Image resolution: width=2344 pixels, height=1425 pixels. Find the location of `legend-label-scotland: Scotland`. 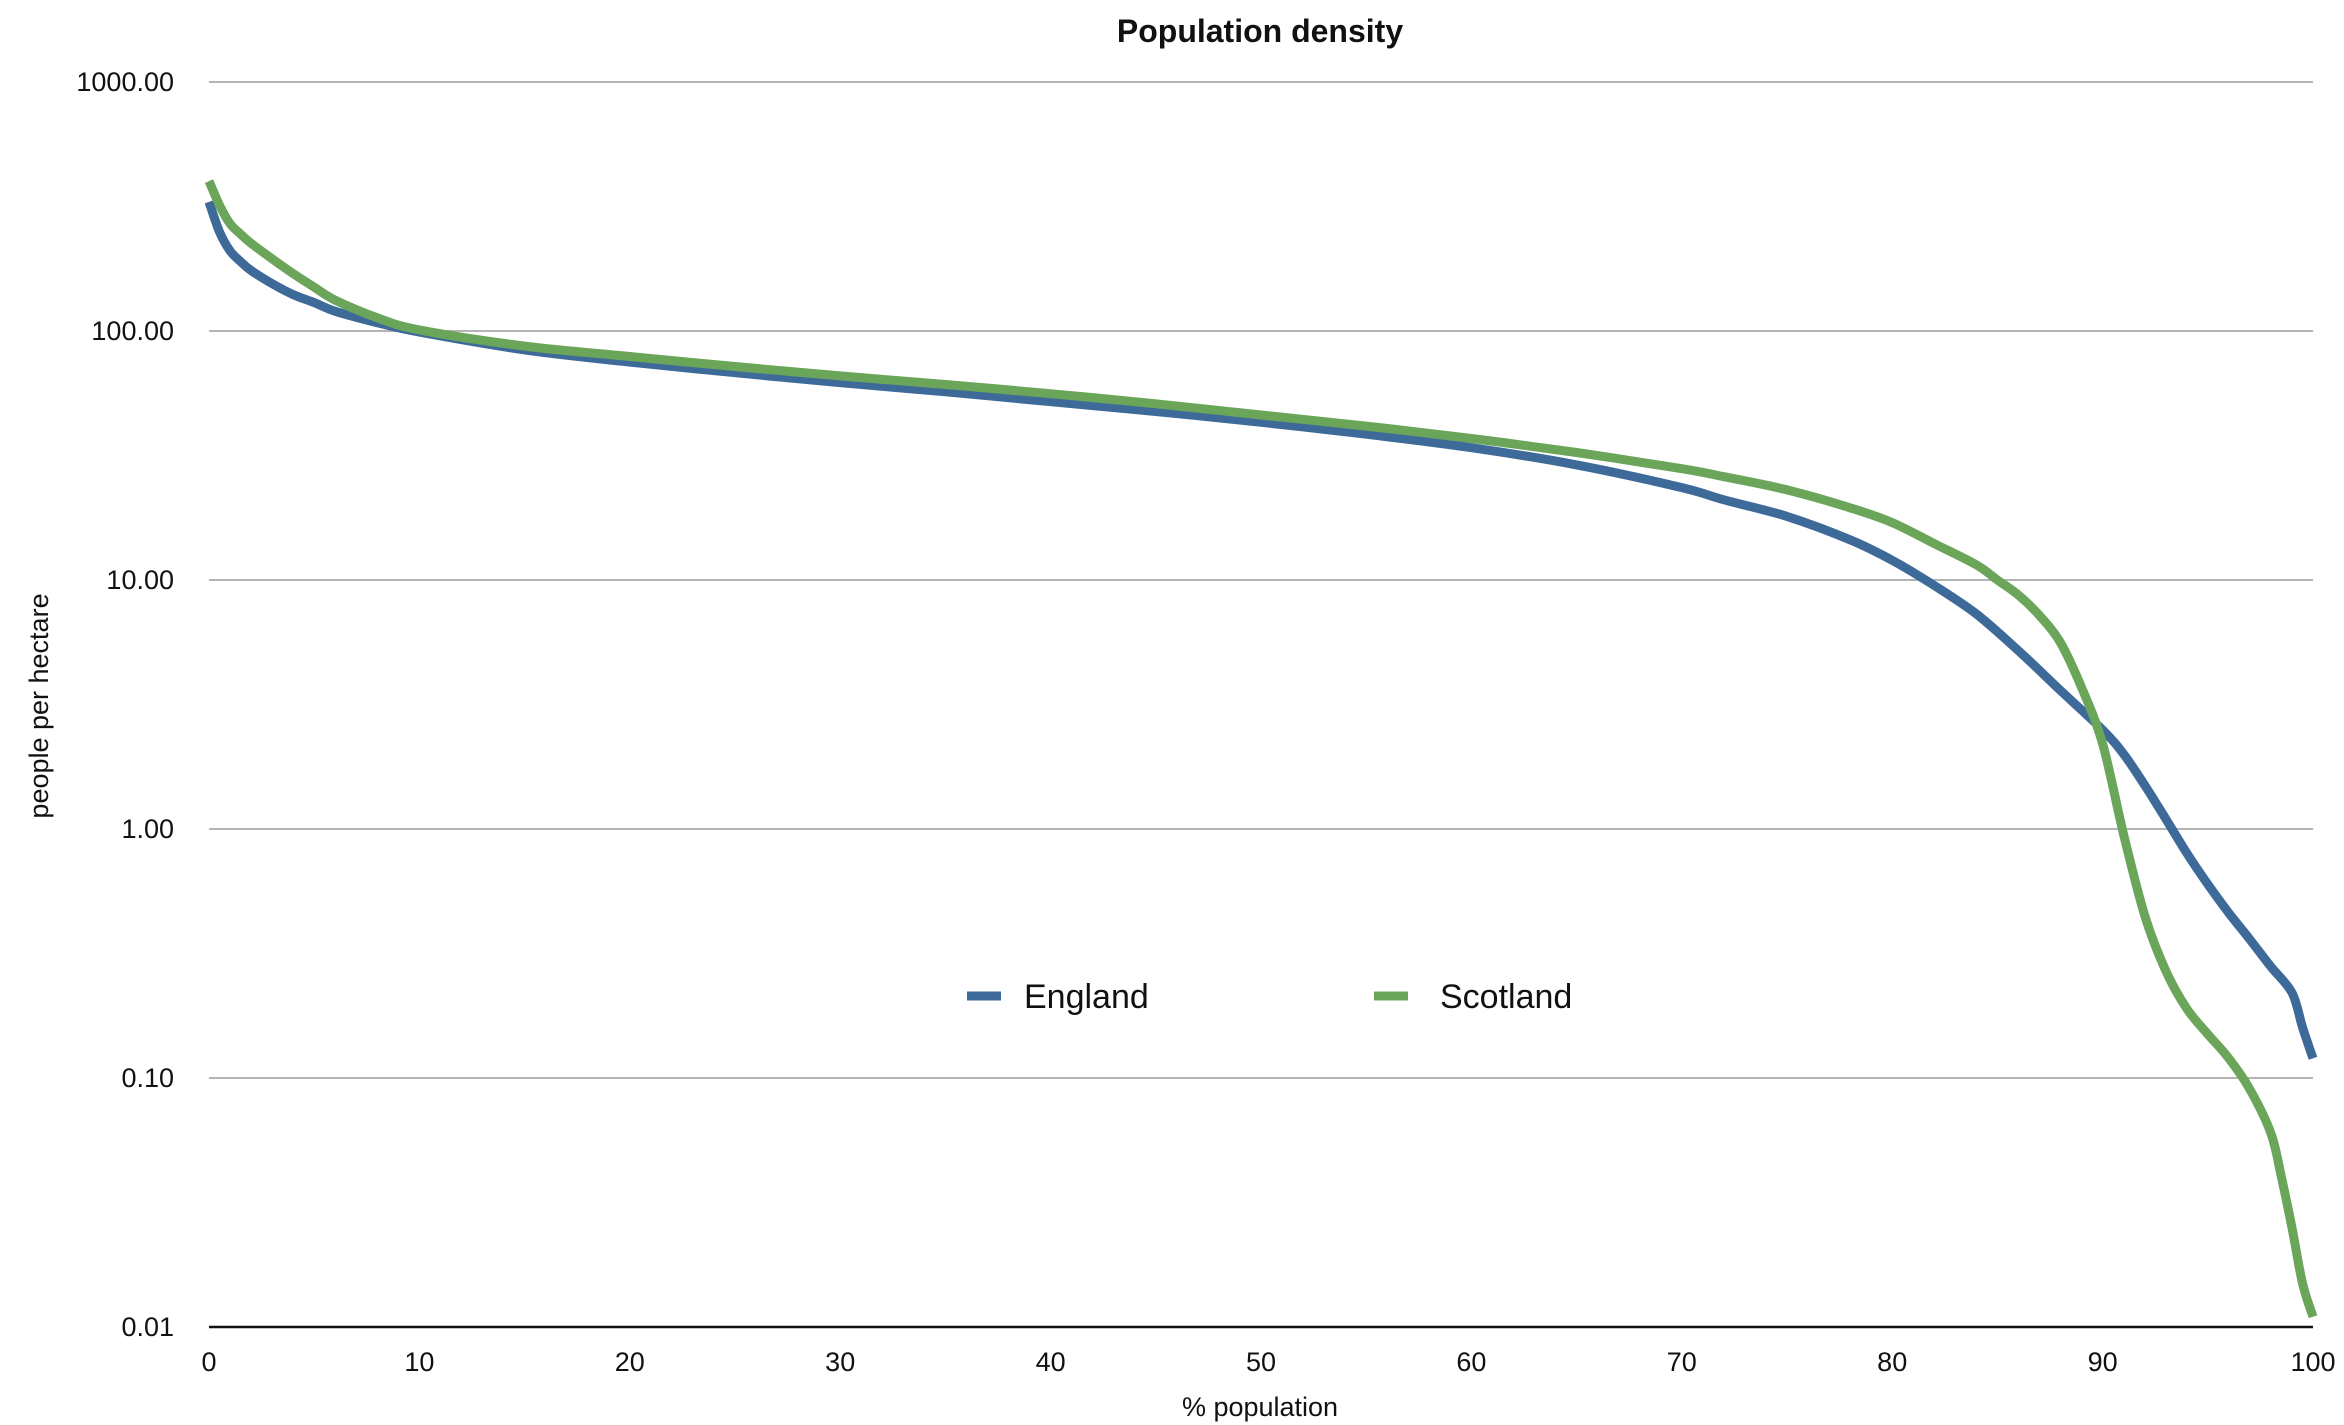

legend-label-scotland: Scotland is located at coordinates (1506, 997).